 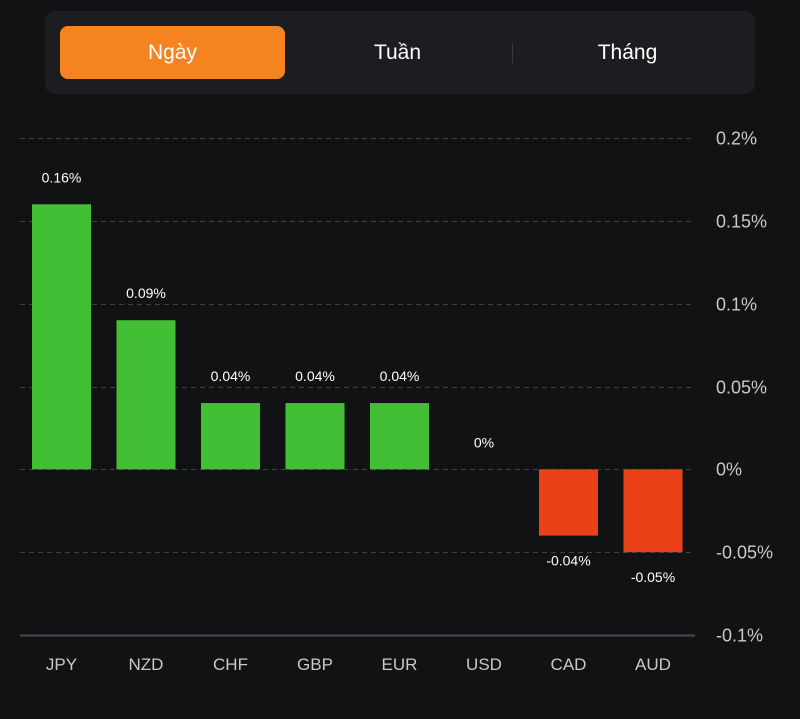 I want to click on data-label-gbp: 0.04%, so click(x=315, y=376).